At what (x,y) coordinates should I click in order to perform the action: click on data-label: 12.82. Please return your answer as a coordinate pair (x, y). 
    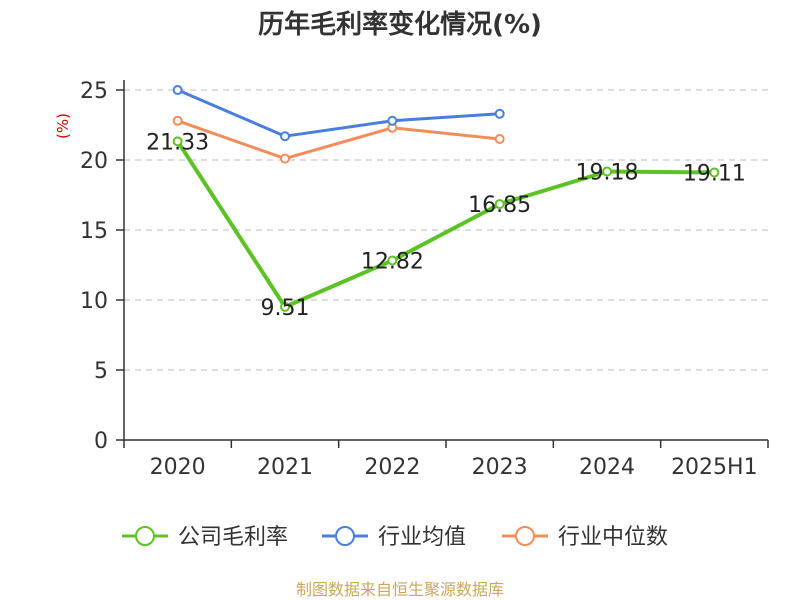
    Looking at the image, I should click on (392, 262).